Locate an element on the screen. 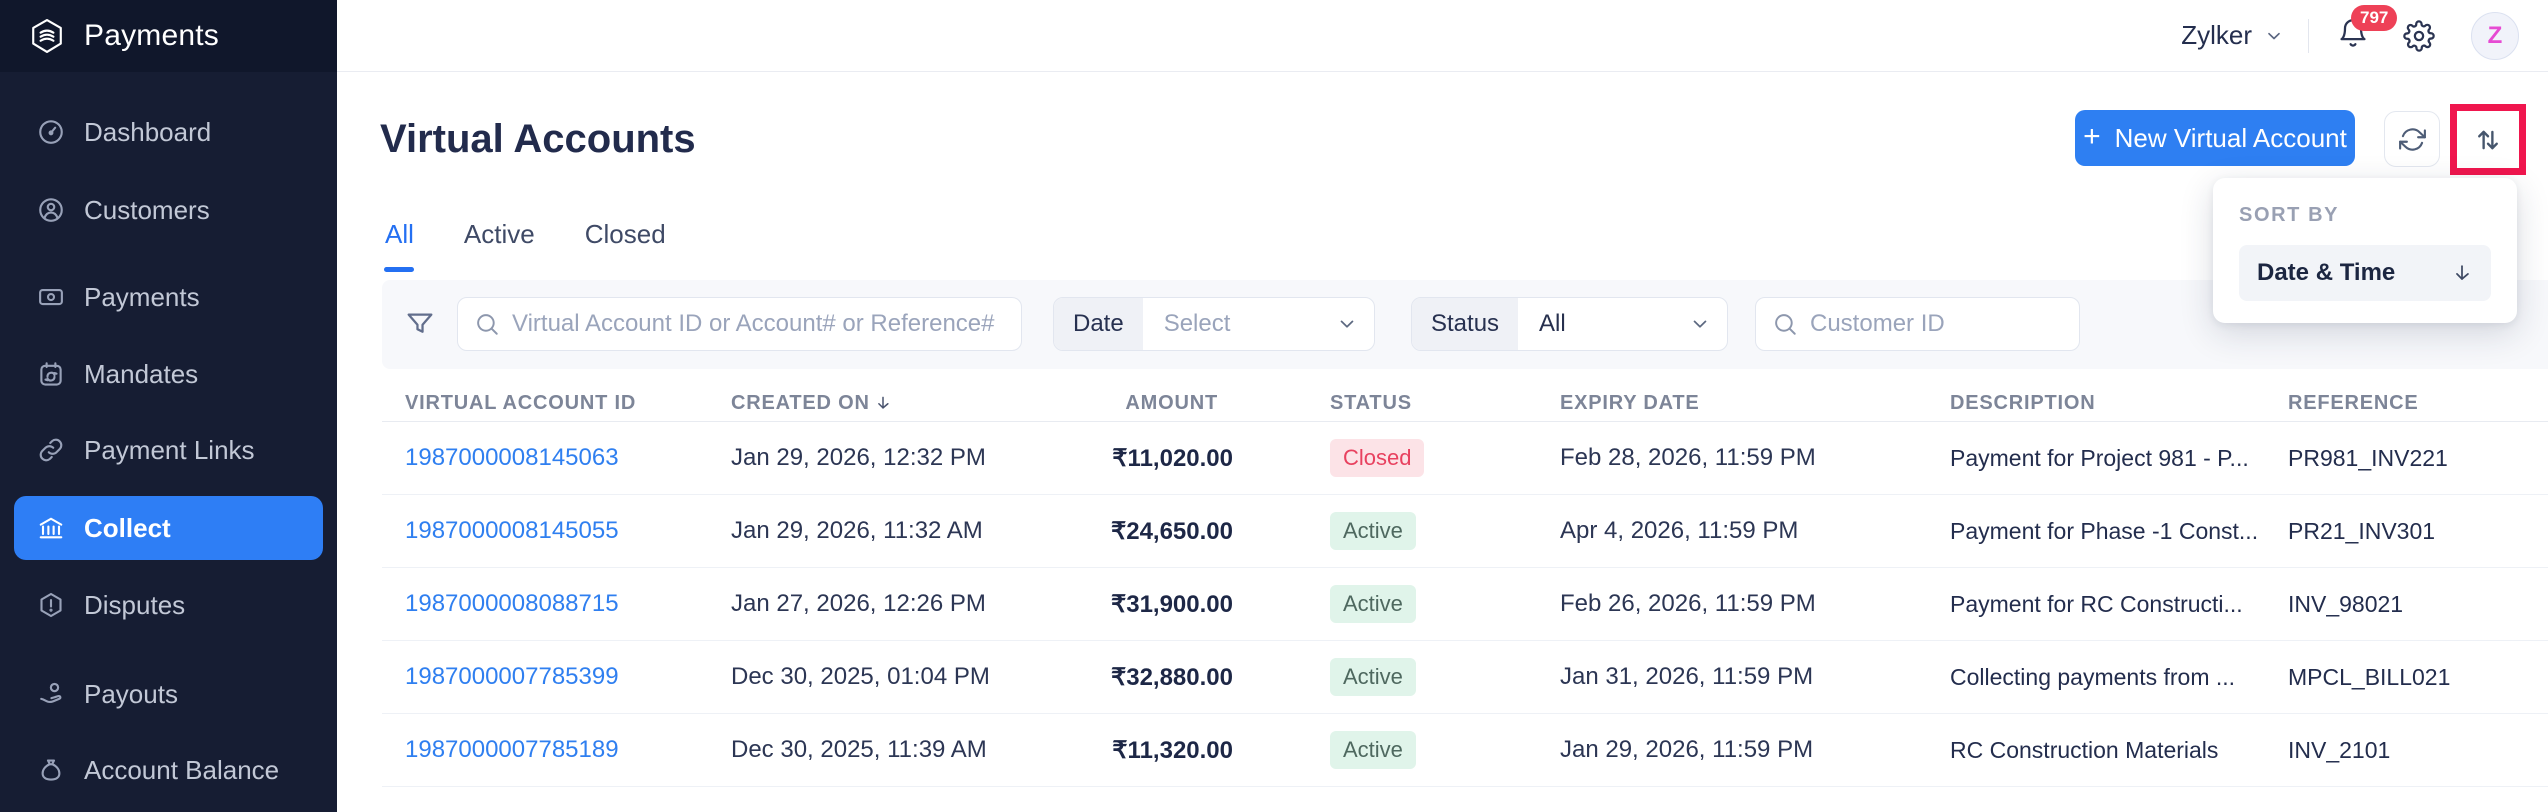  sidebar-item-collect: Collect is located at coordinates (168, 528).